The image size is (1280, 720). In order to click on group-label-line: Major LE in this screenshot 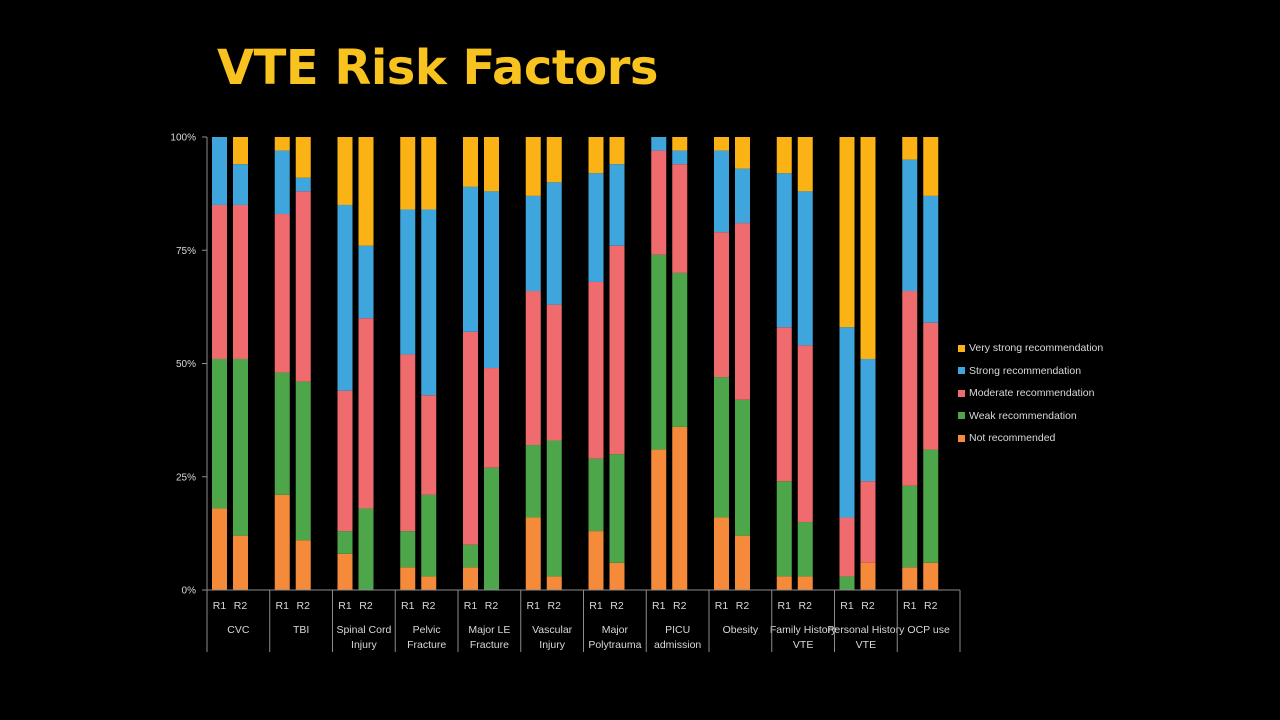, I will do `click(489, 630)`.